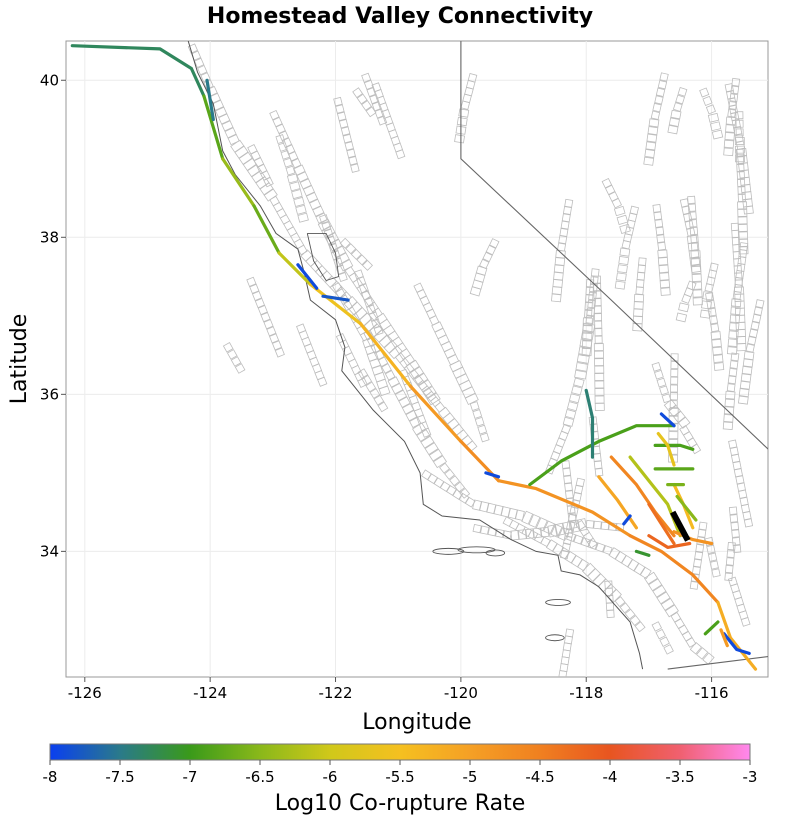 The height and width of the screenshot is (828, 800). Describe the element at coordinates (85, 693) in the screenshot. I see `x-tick-label: -126` at that location.